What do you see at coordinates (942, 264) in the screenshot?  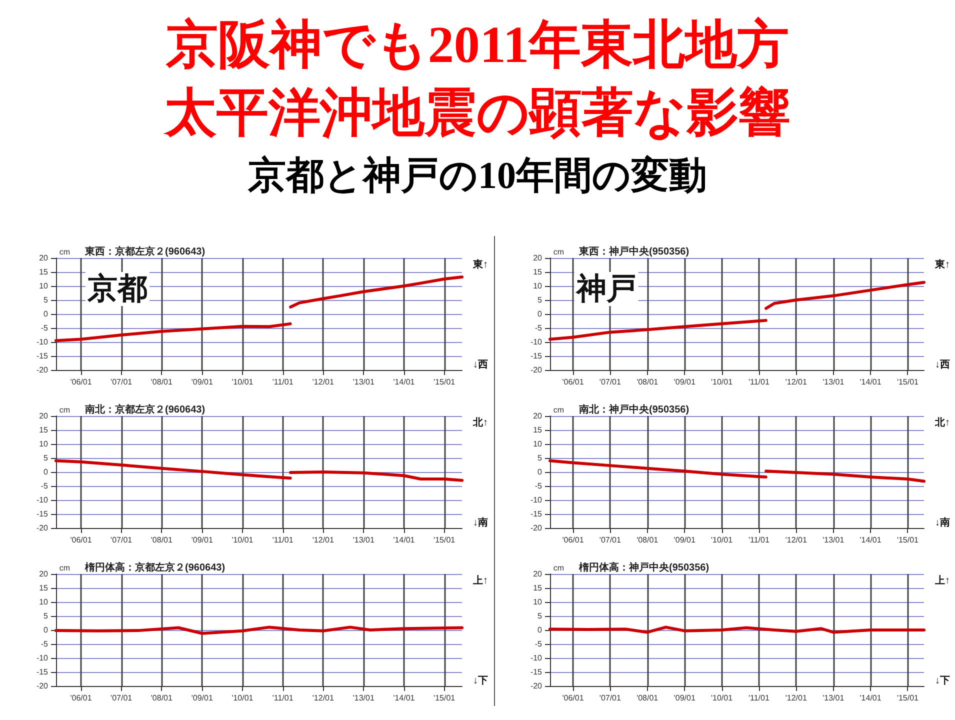 I see `text: 東↑` at bounding box center [942, 264].